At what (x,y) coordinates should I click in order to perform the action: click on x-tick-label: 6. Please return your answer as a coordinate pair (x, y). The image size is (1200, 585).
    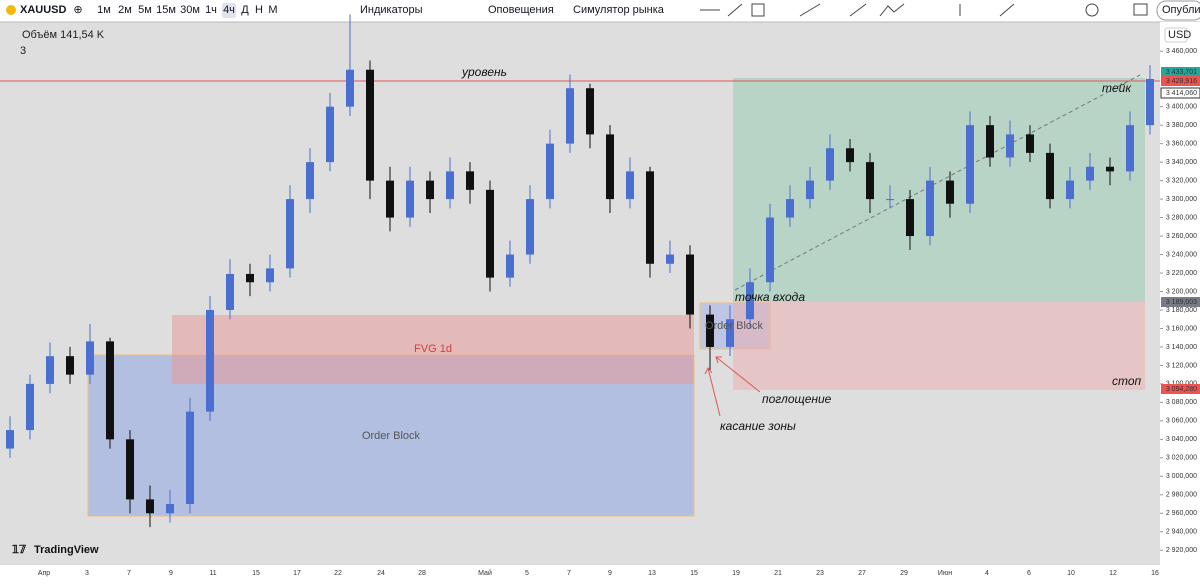
    Looking at the image, I should click on (1029, 573).